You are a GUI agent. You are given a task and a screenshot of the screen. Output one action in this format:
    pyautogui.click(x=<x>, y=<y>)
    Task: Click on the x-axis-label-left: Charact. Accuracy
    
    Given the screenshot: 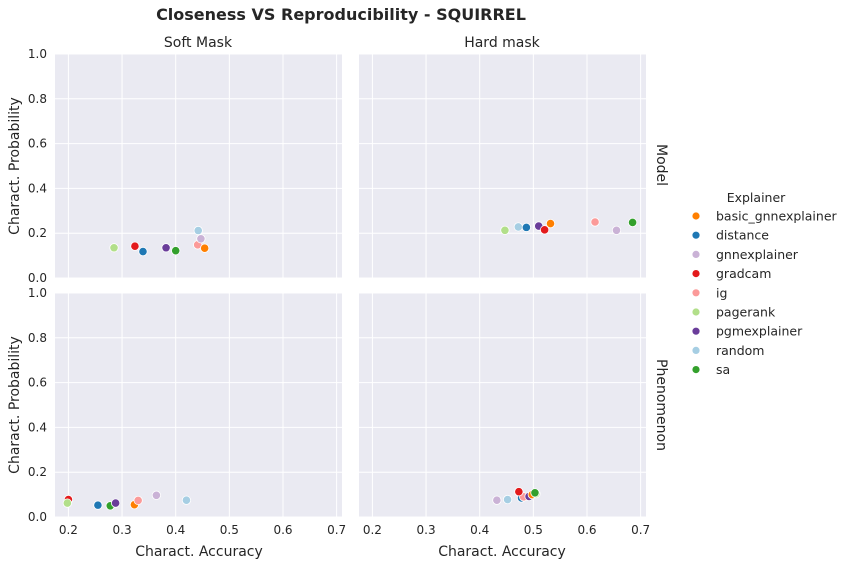 What is the action you would take?
    pyautogui.click(x=199, y=552)
    